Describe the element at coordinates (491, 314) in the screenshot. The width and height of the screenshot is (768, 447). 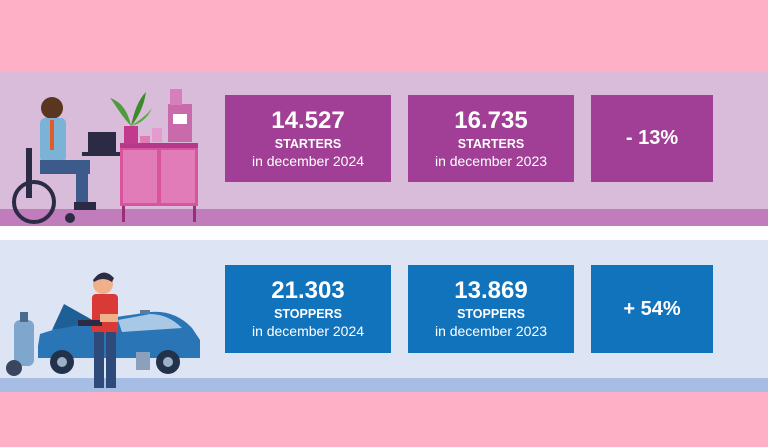
I see `stoppers-2023-label: STOPPERS` at that location.